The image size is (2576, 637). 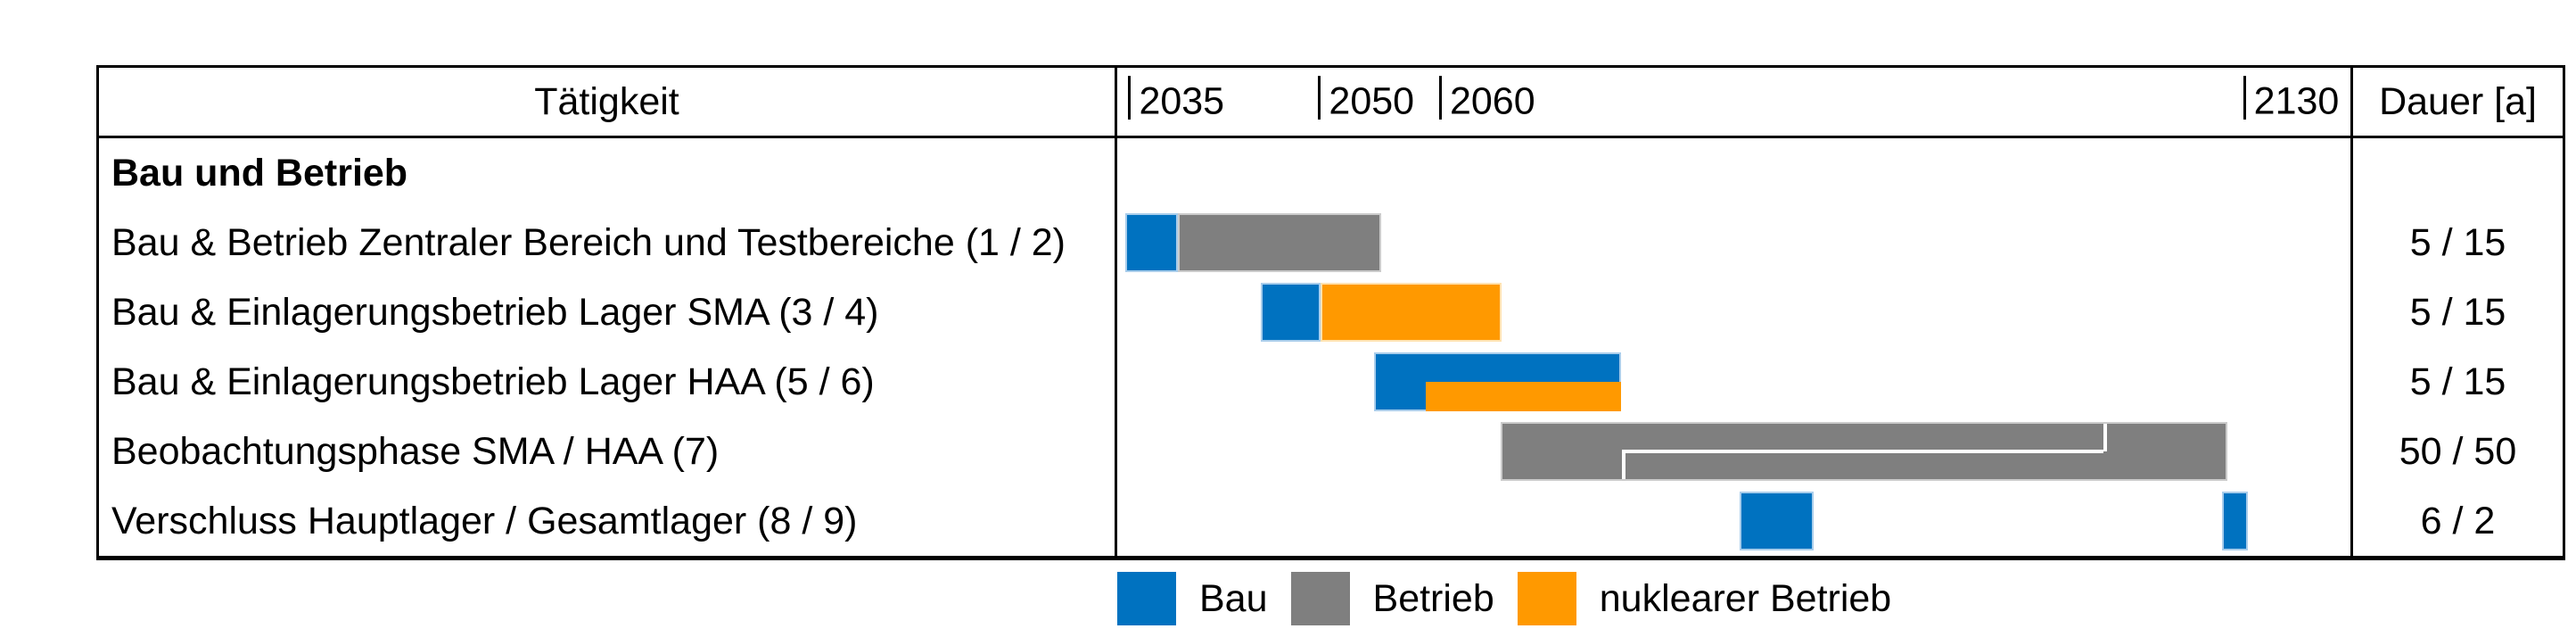 What do you see at coordinates (1146, 598) in the screenshot?
I see `legend-swatch-bau` at bounding box center [1146, 598].